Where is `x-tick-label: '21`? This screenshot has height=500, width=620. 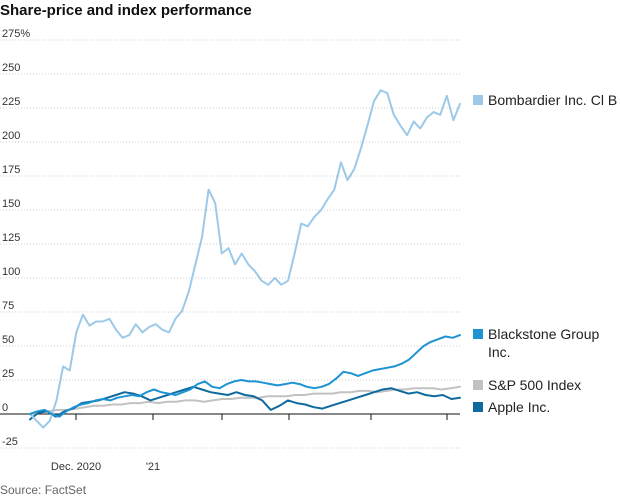
x-tick-label: '21 is located at coordinates (153, 467).